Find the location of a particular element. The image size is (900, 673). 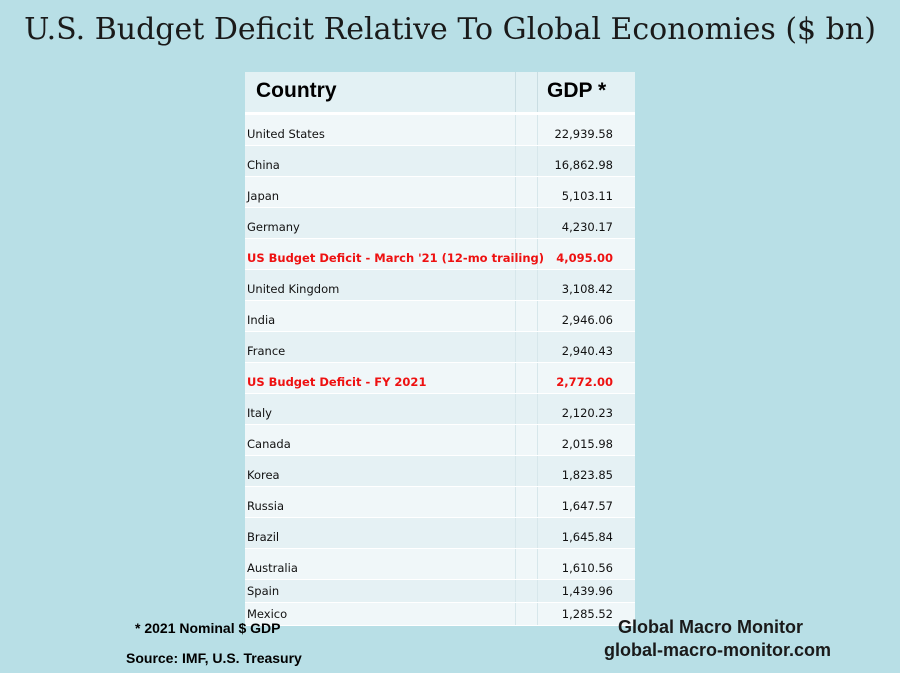

table-row: Canada 2,015.98 is located at coordinates (440, 440).